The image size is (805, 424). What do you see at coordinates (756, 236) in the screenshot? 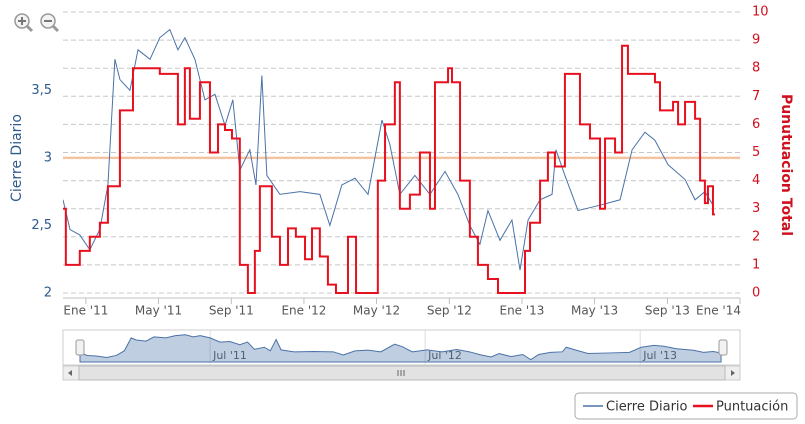
I see `y2-tick-label: 2` at bounding box center [756, 236].